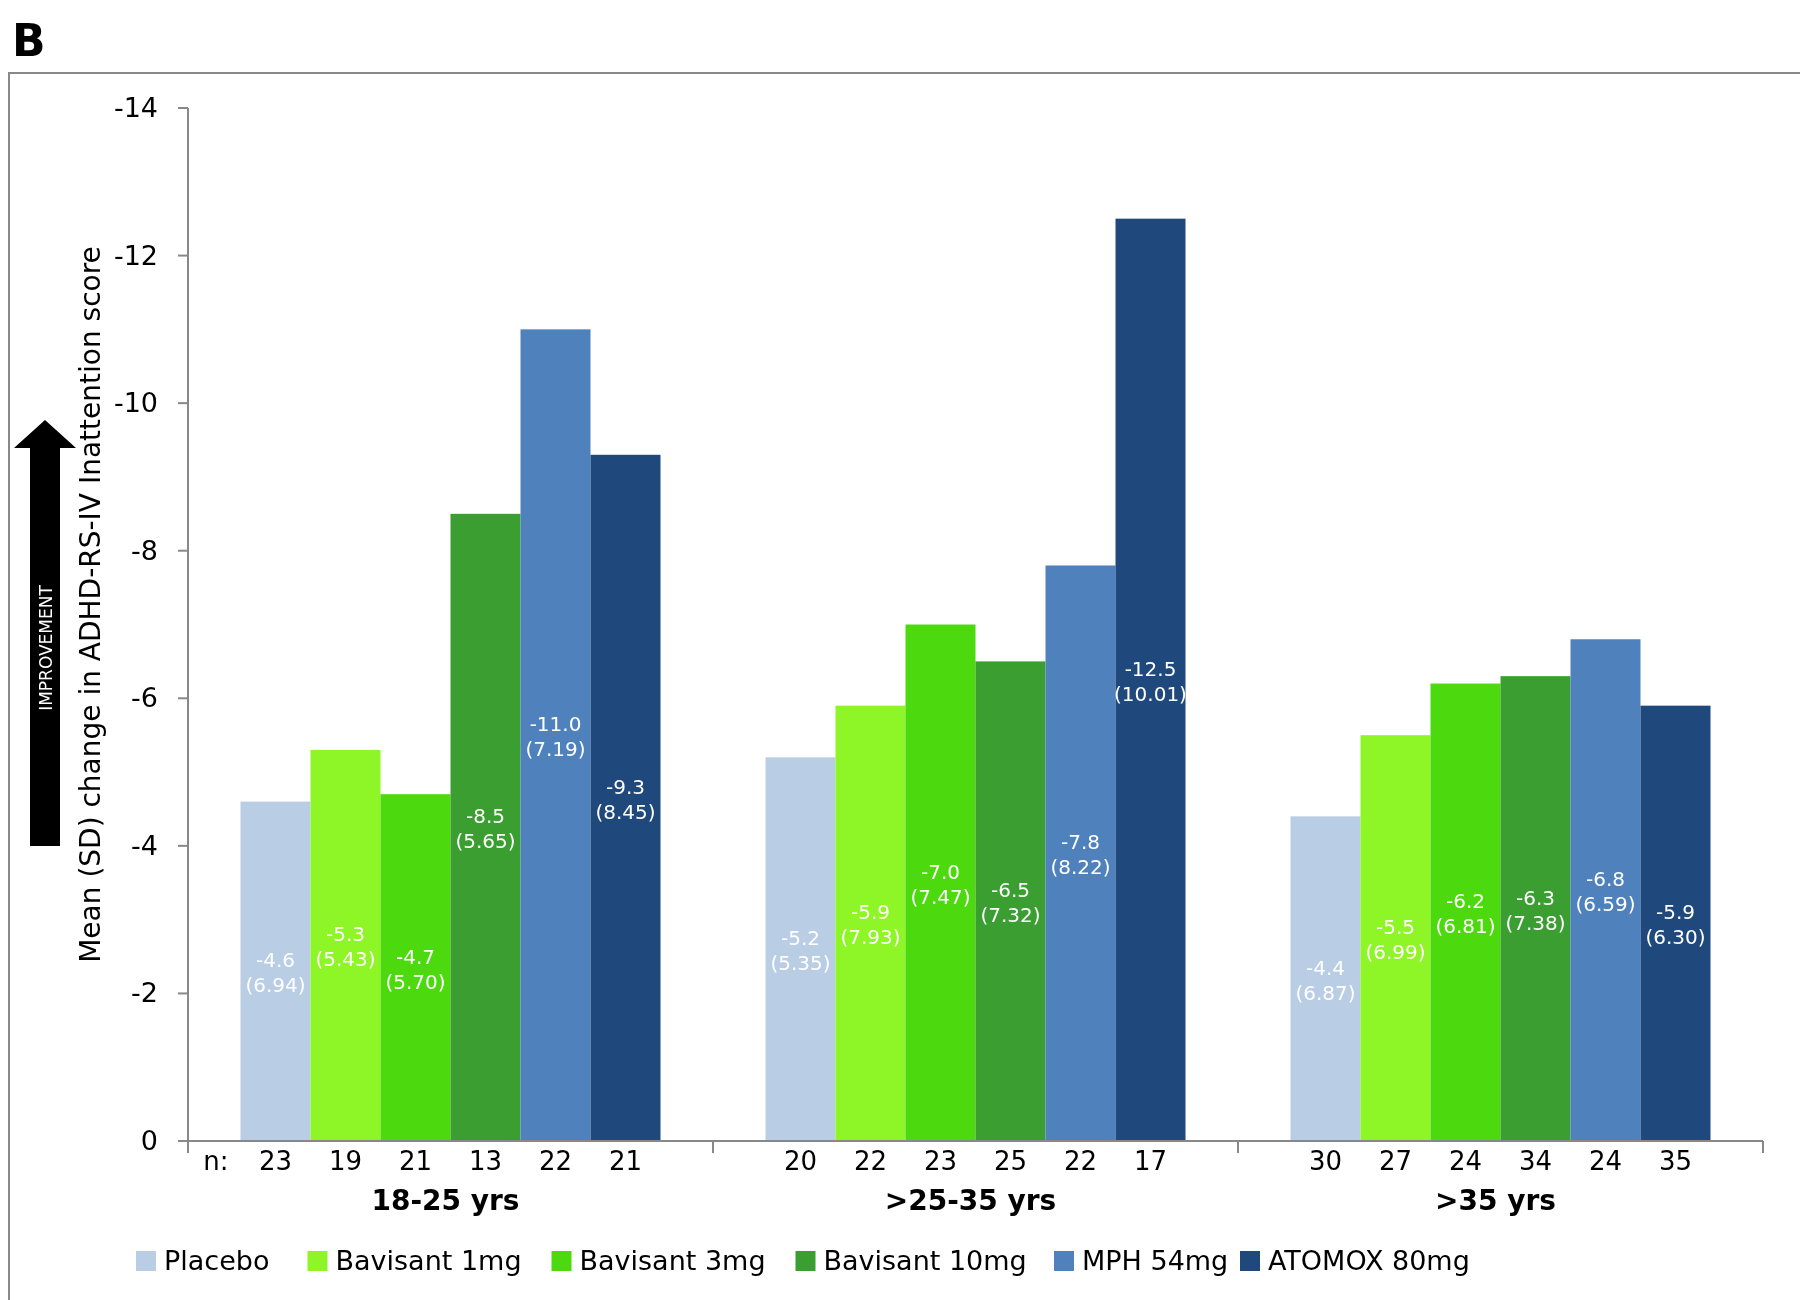 Image resolution: width=1800 pixels, height=1300 pixels. I want to click on data-label: -4.4 (6.87), so click(1325, 980).